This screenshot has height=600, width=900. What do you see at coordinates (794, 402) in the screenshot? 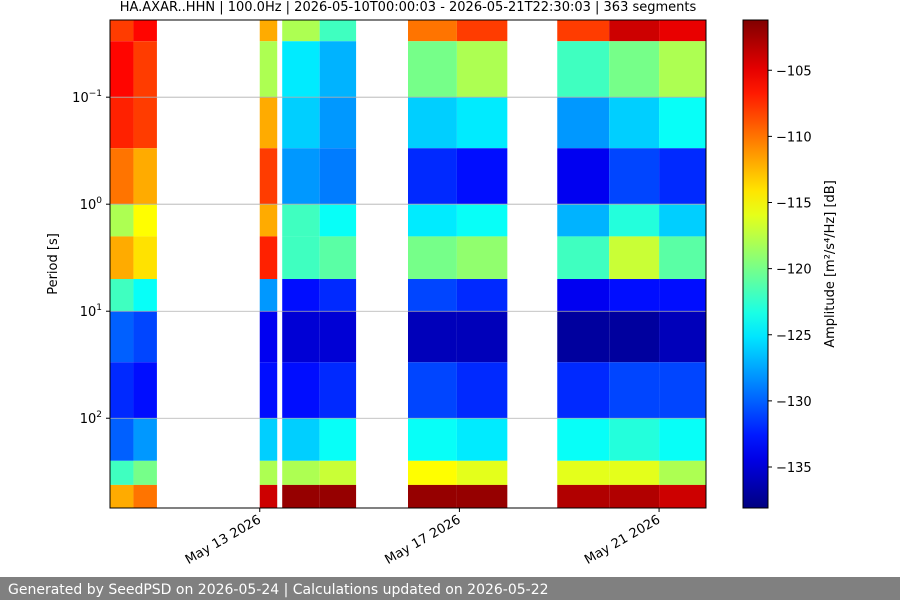
I see `colorbar-tick-label: −130` at bounding box center [794, 402].